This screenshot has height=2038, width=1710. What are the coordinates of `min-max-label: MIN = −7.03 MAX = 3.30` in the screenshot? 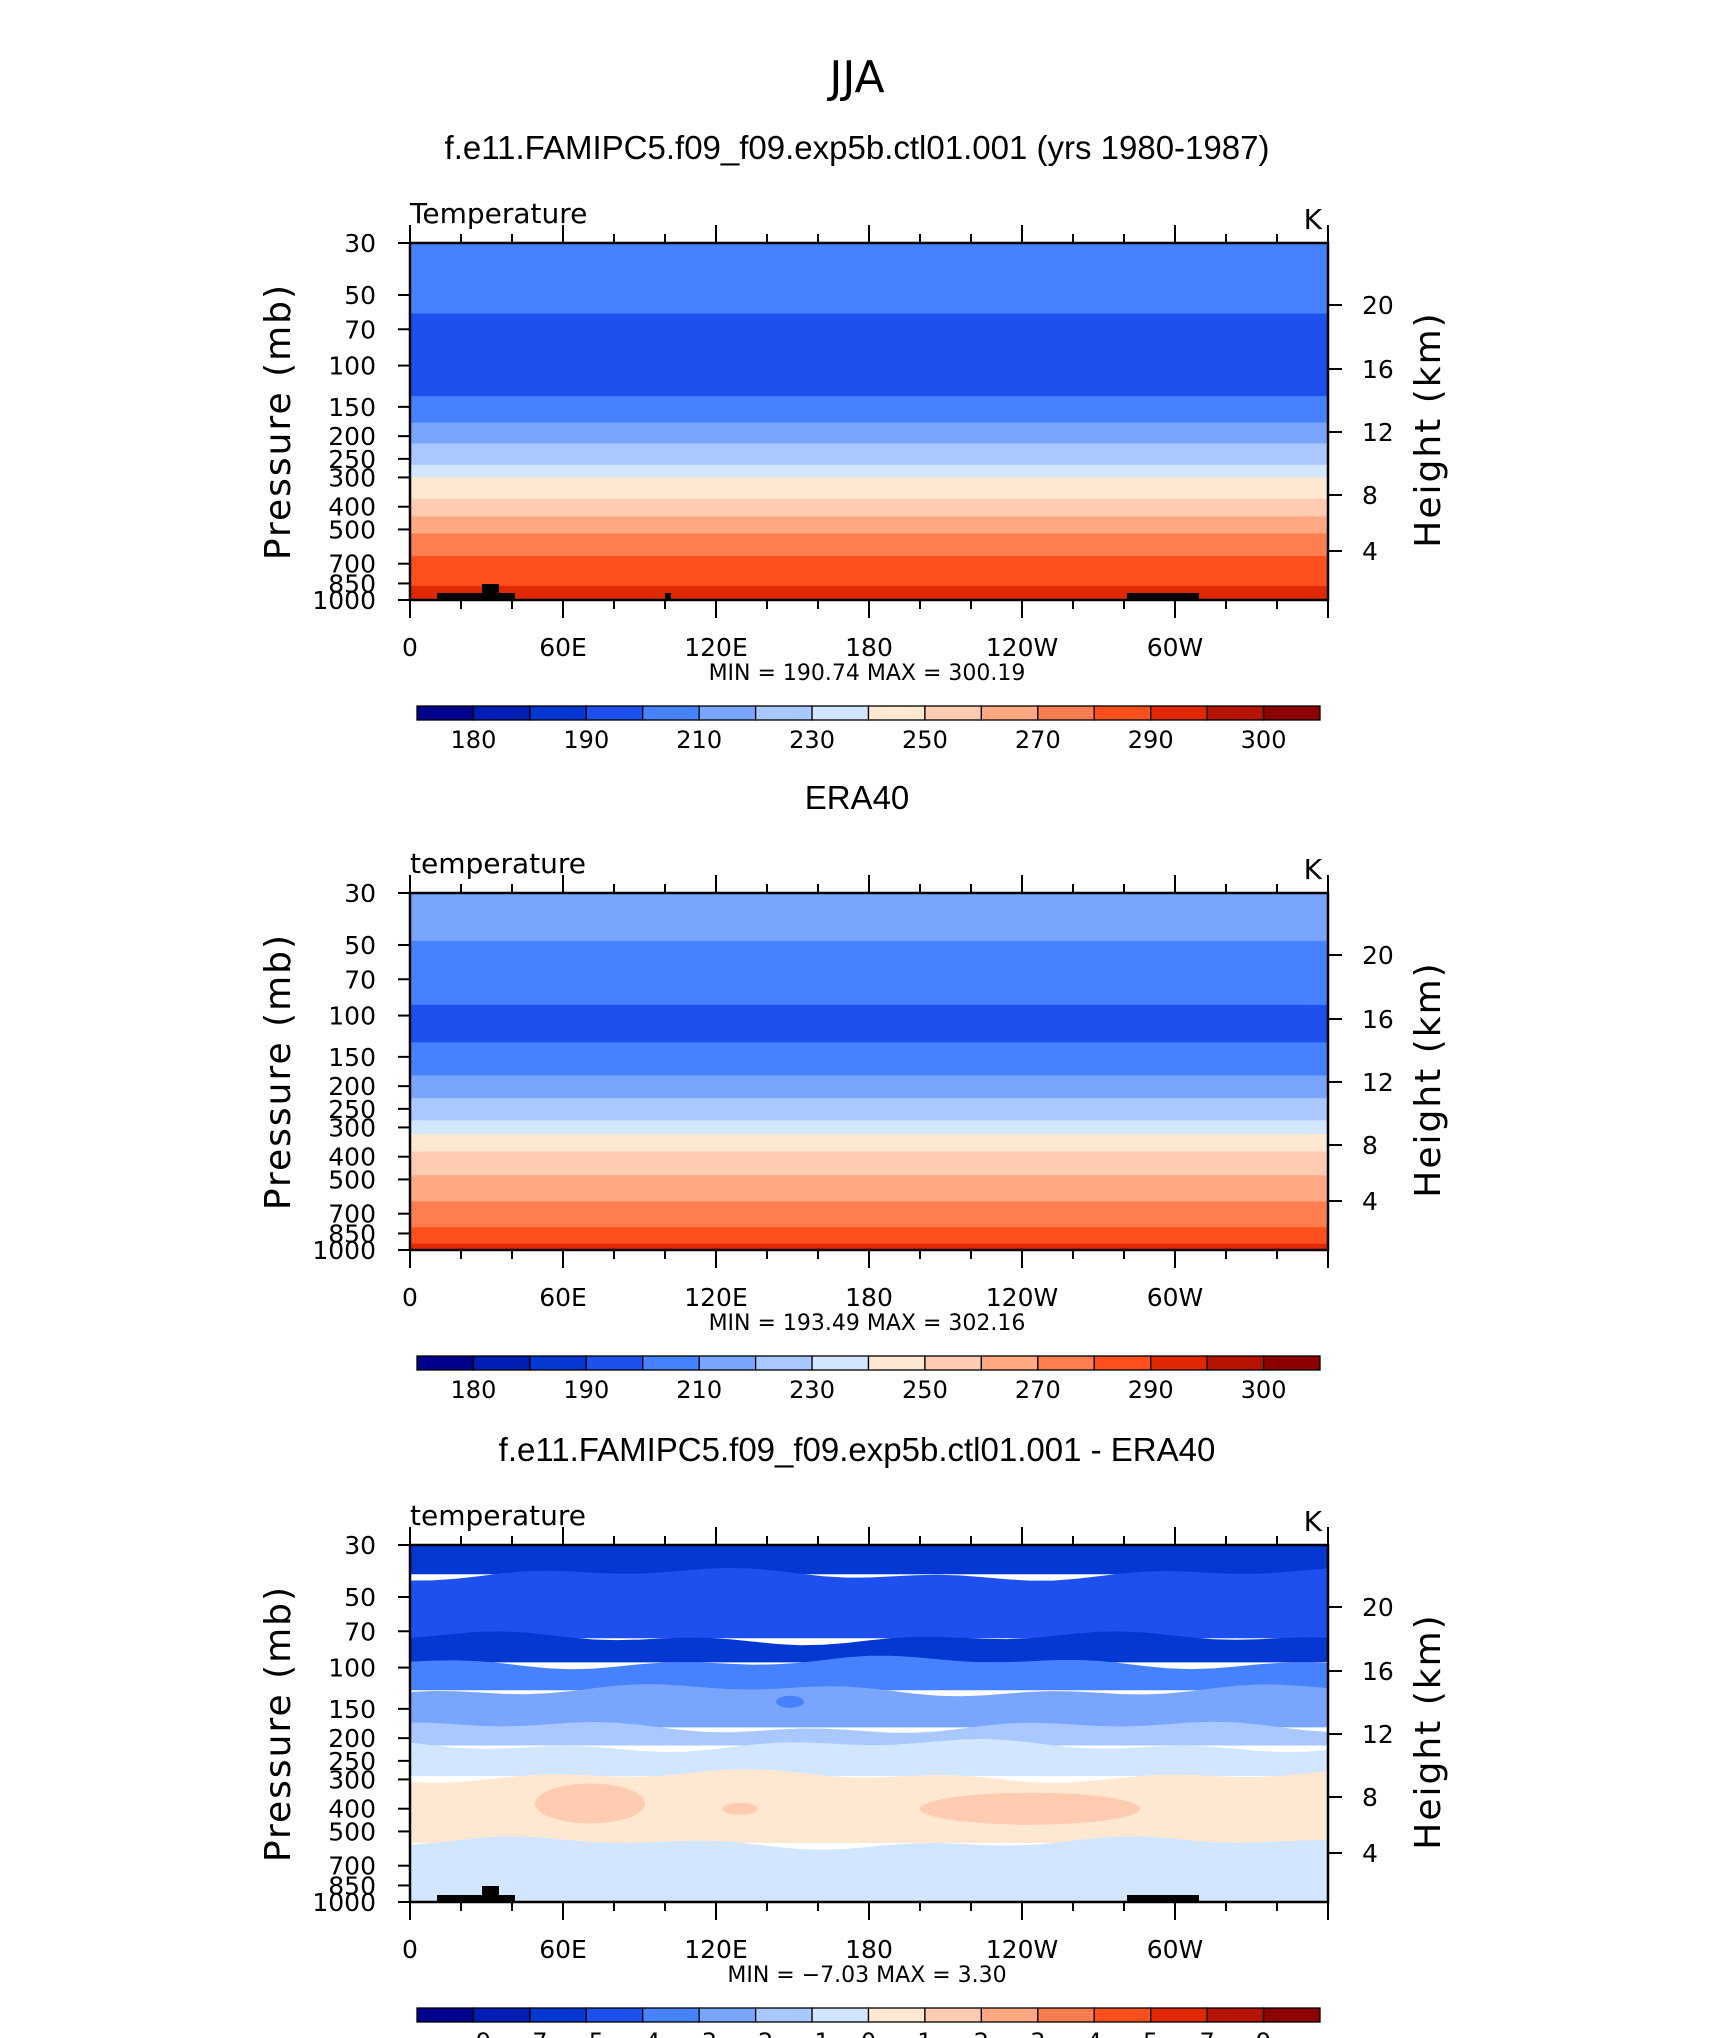 It's located at (866, 1975).